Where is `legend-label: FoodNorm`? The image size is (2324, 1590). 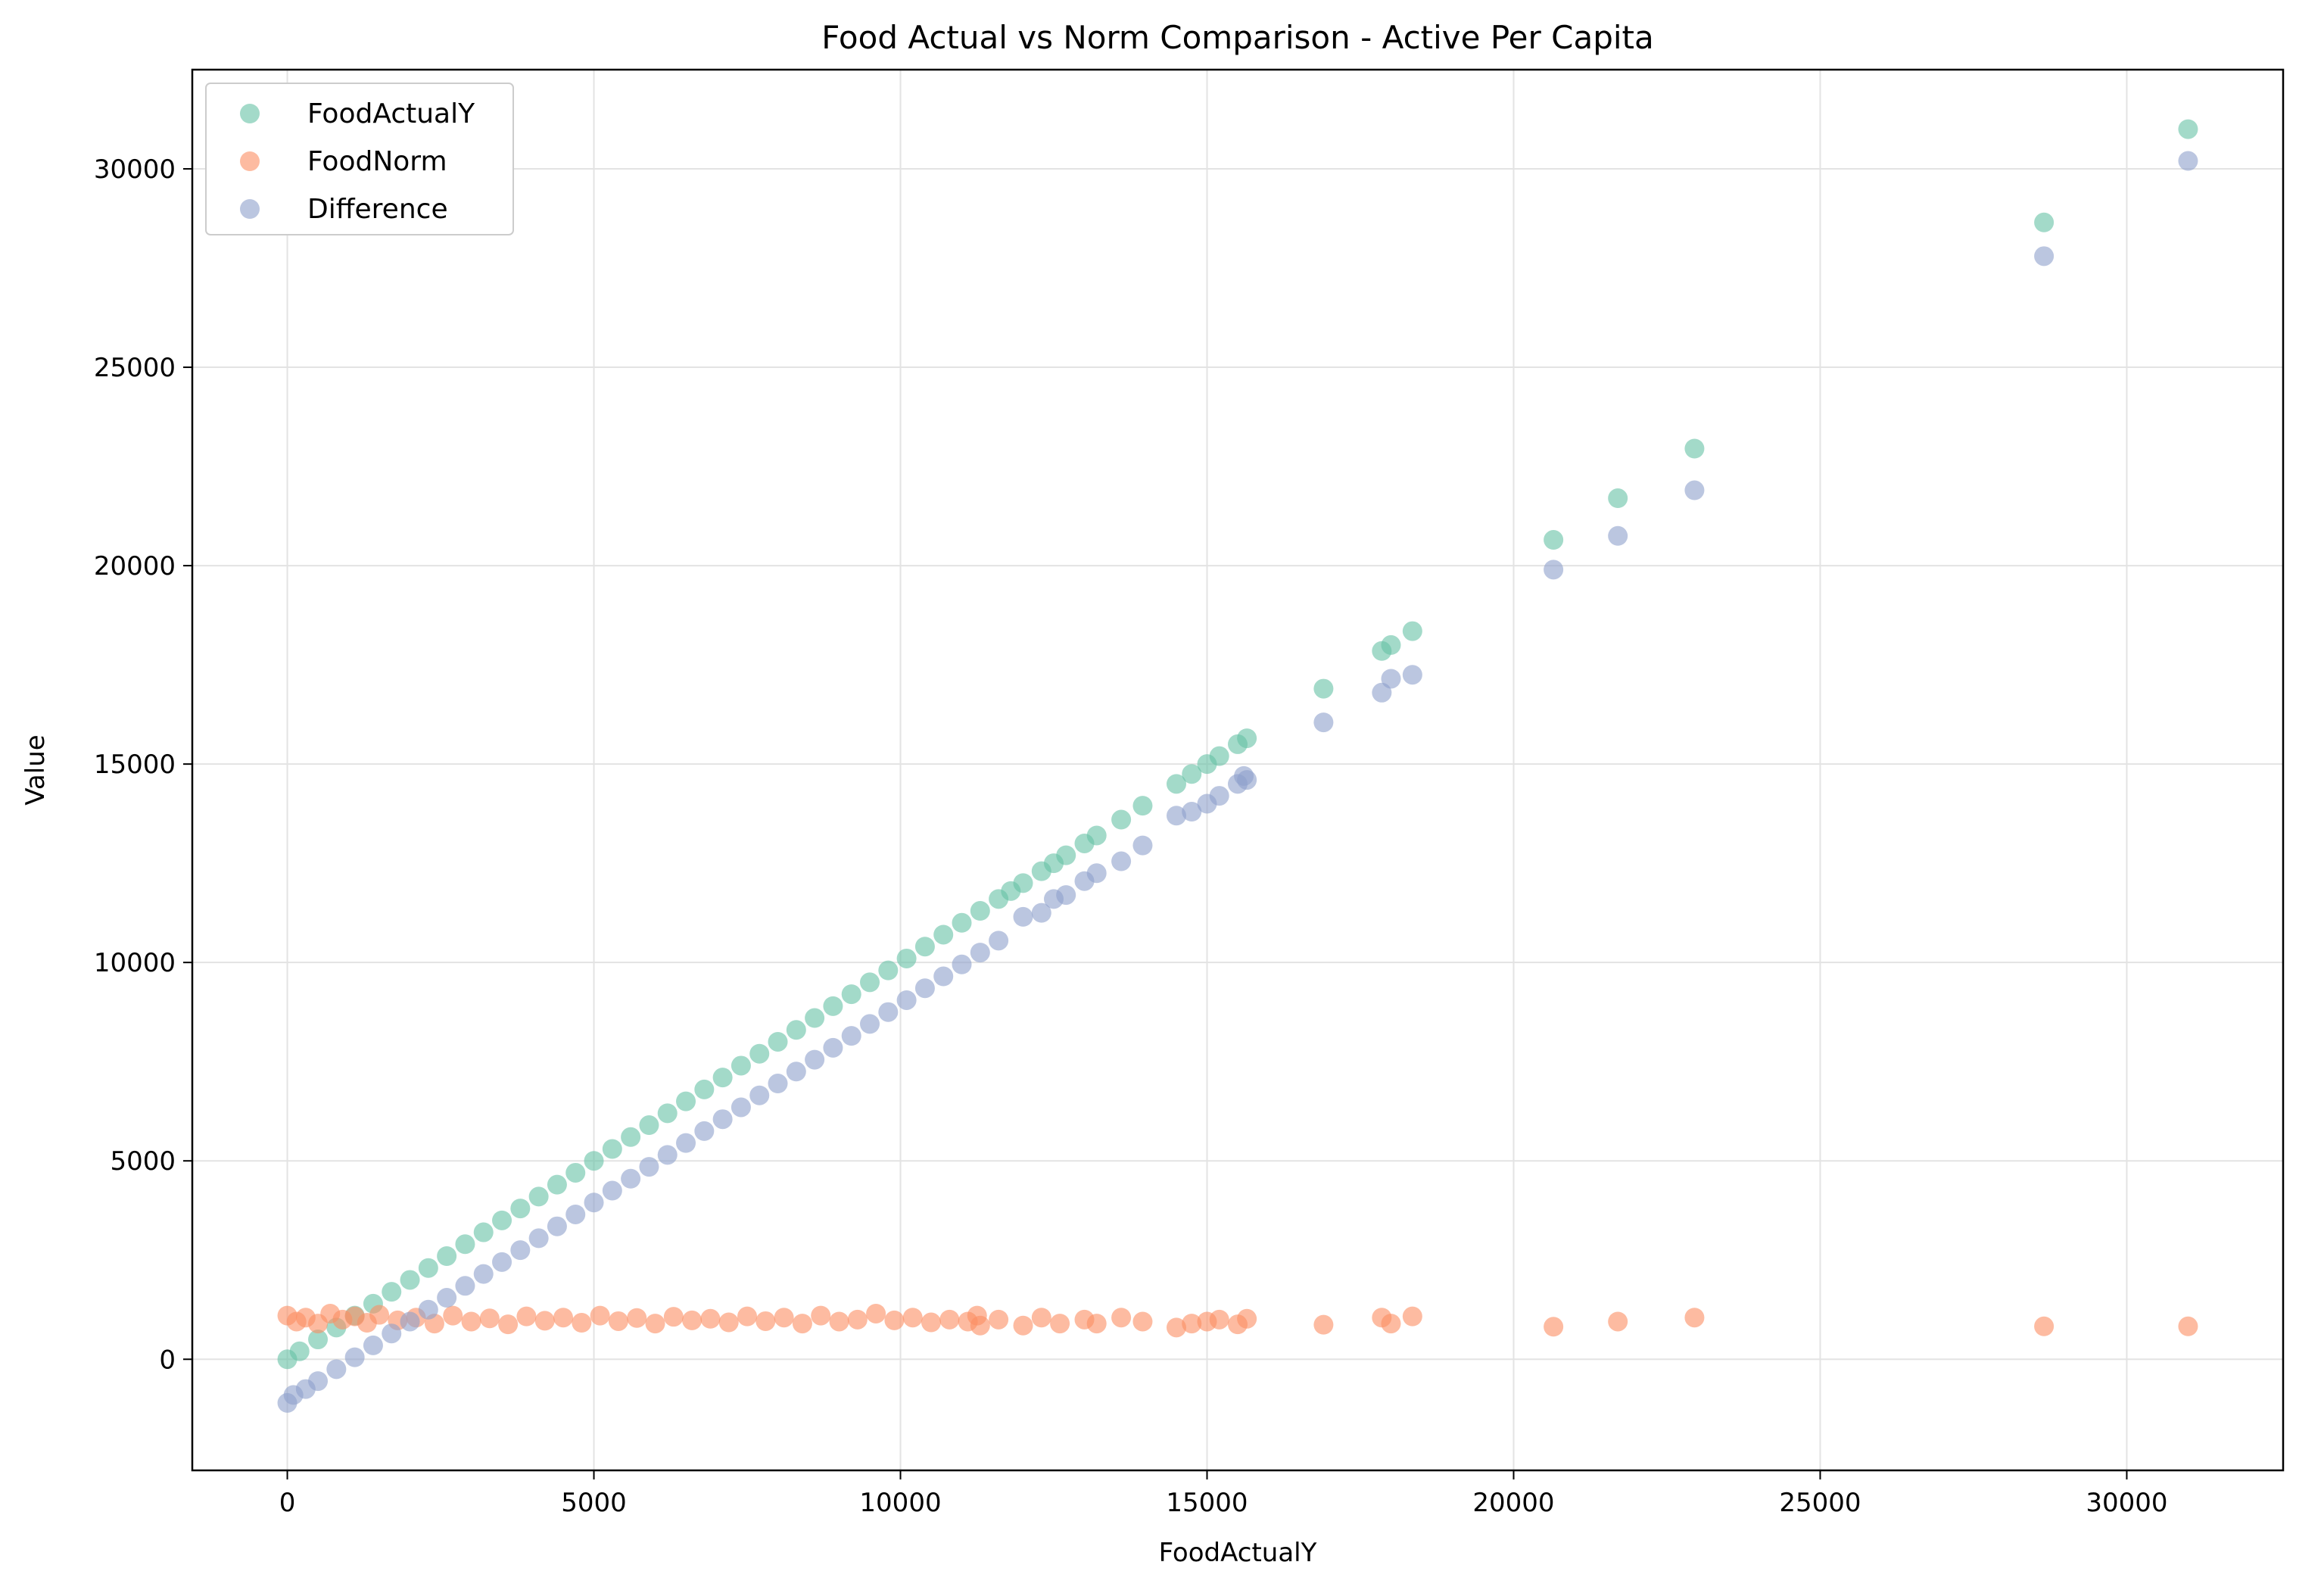 legend-label: FoodNorm is located at coordinates (377, 161).